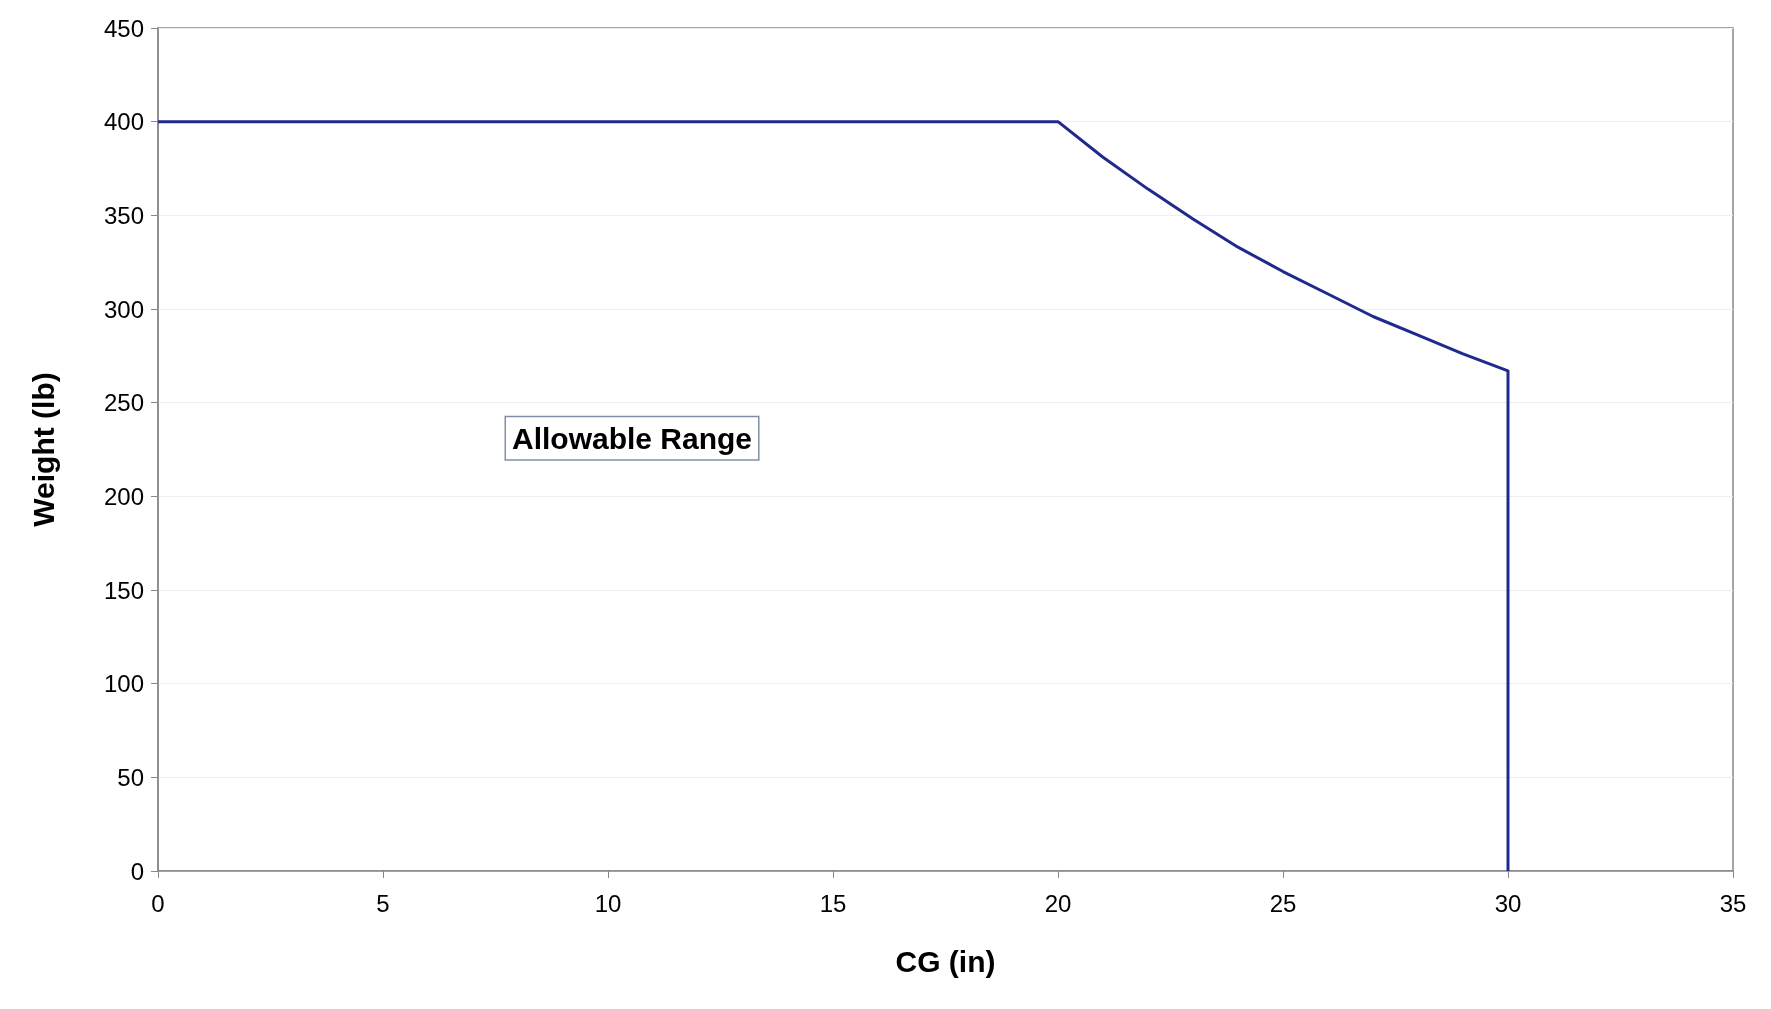 The width and height of the screenshot is (1771, 1009). What do you see at coordinates (1733, 903) in the screenshot?
I see `x-tick-label: 35` at bounding box center [1733, 903].